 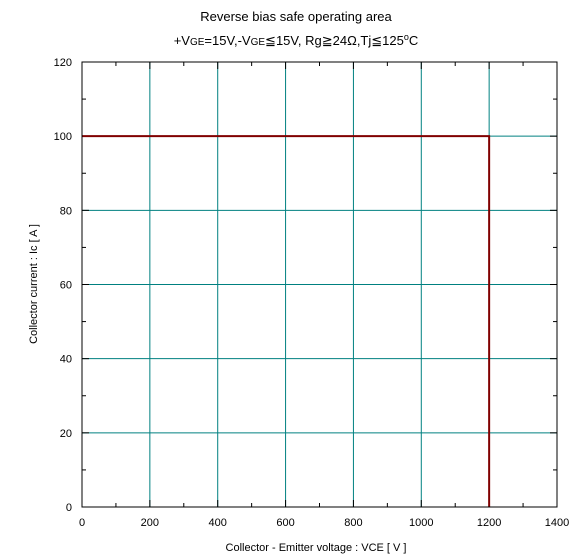 What do you see at coordinates (66, 286) in the screenshot?
I see `y-tick-label: 60` at bounding box center [66, 286].